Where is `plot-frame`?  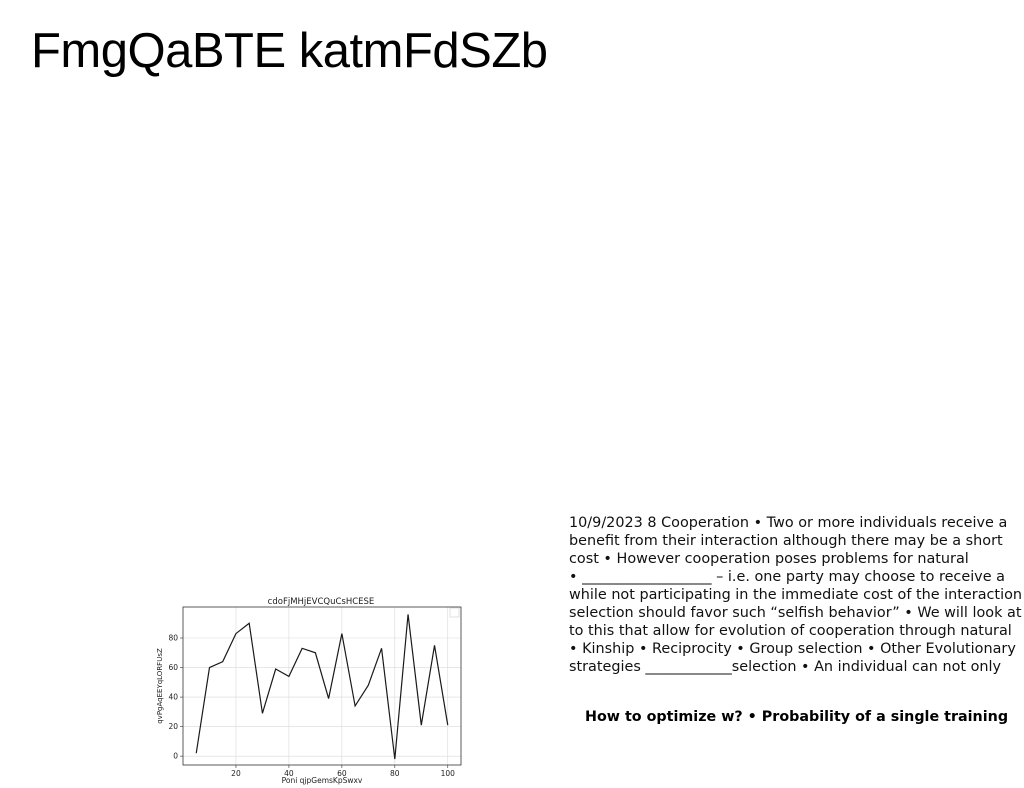
plot-frame is located at coordinates (322, 686).